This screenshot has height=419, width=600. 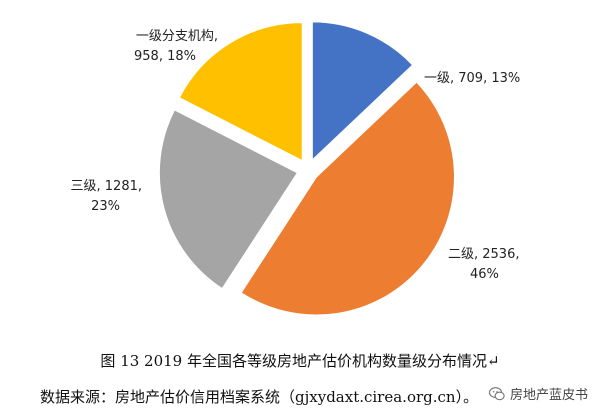 What do you see at coordinates (105, 206) in the screenshot?
I see `slice-label-line: 23%` at bounding box center [105, 206].